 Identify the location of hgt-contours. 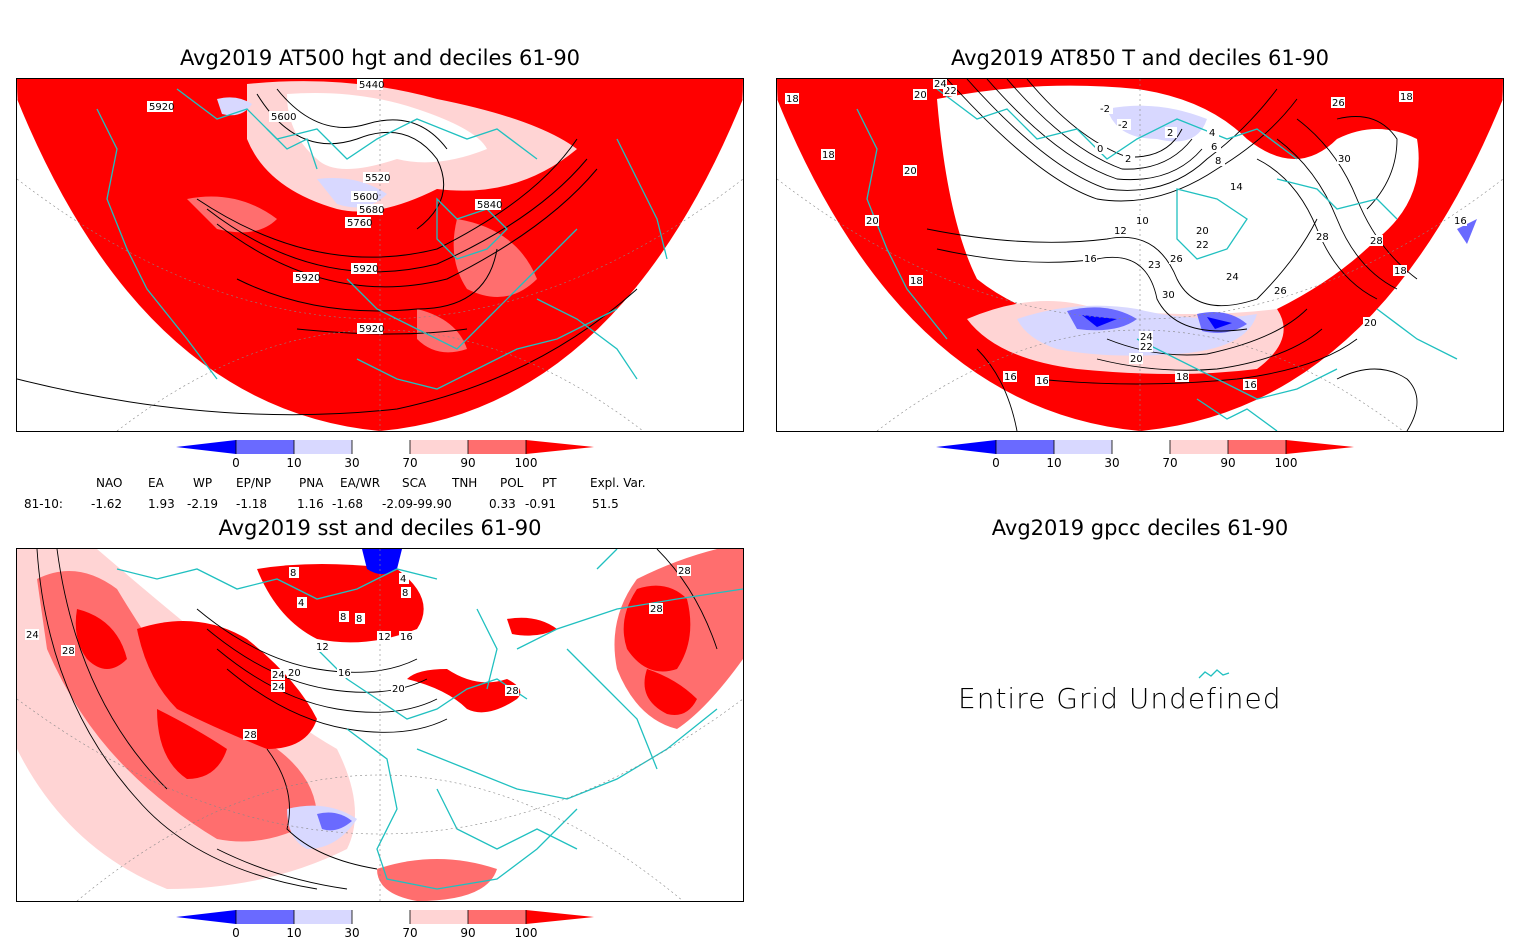
(327, 252).